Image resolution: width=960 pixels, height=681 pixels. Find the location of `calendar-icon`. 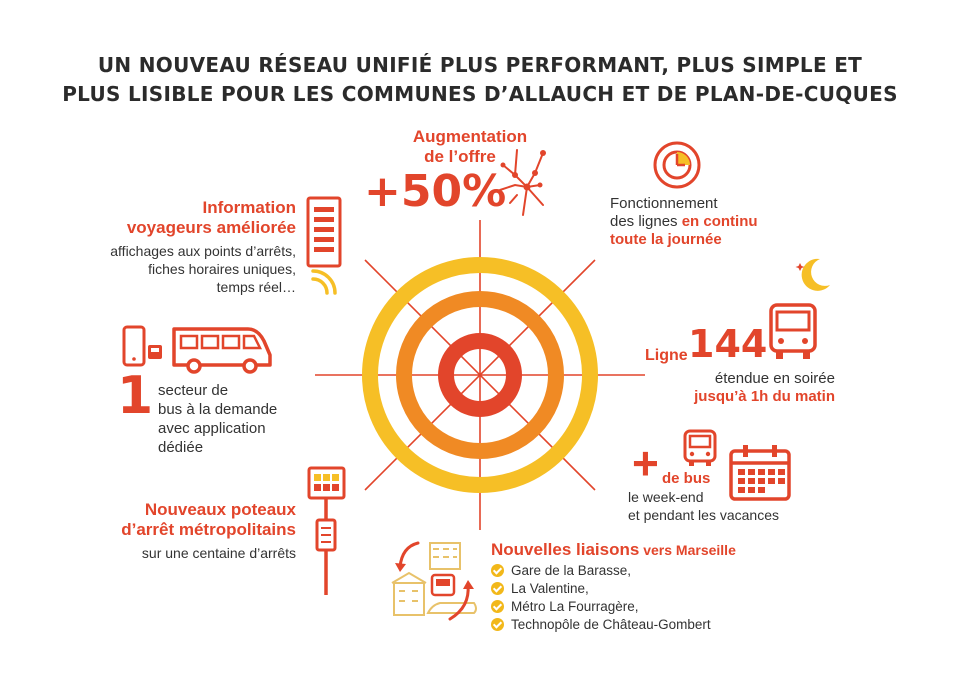

calendar-icon is located at coordinates (760, 473).